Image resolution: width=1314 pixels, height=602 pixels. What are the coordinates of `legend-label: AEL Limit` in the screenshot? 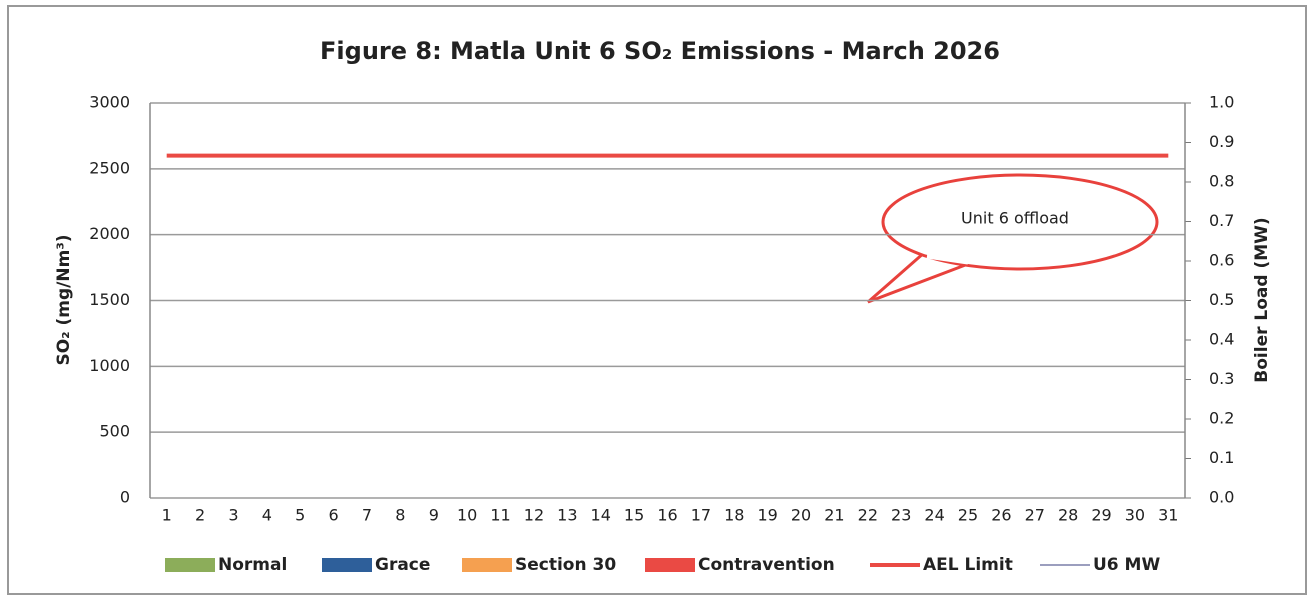 It's located at (968, 565).